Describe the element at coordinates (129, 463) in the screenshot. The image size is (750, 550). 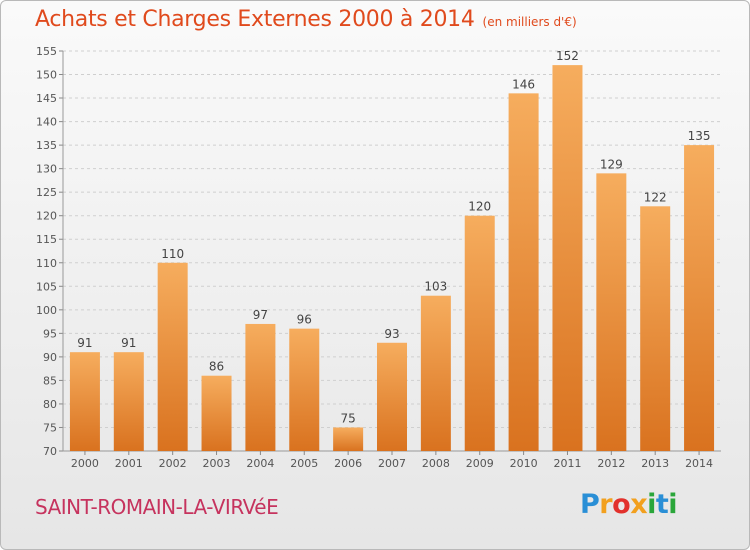
I see `x-tick-label: 2001` at that location.